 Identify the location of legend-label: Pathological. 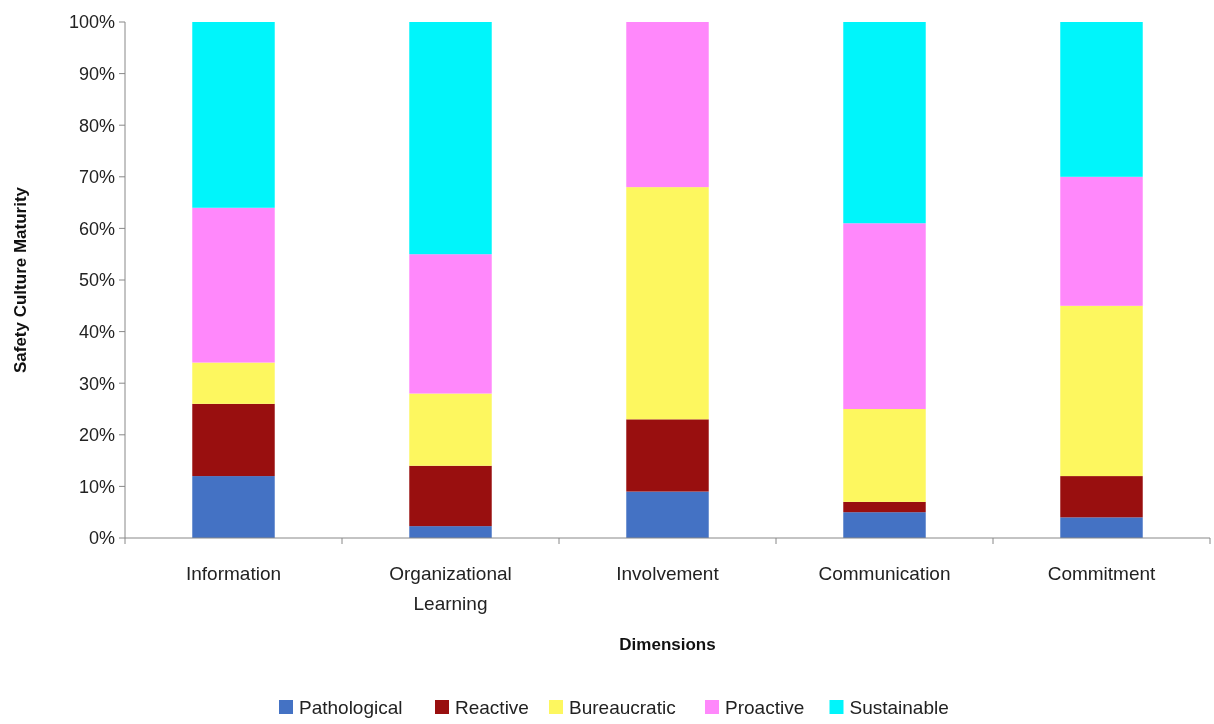
(351, 707).